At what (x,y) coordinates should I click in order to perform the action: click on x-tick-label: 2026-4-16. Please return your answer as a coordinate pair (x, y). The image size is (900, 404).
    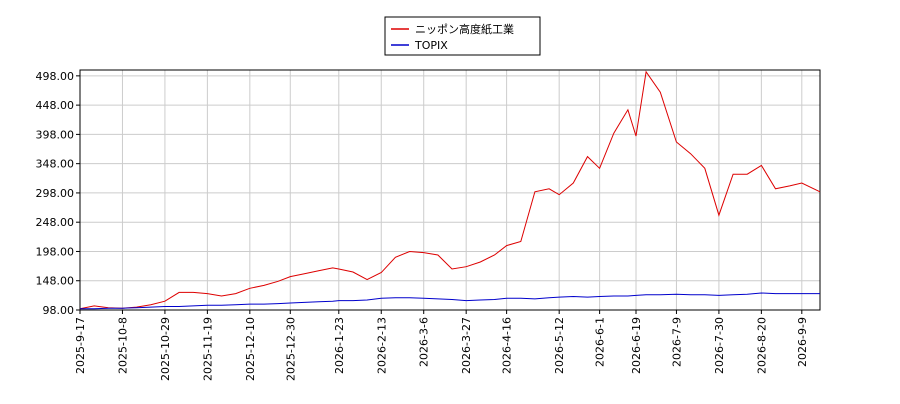
    Looking at the image, I should click on (507, 345).